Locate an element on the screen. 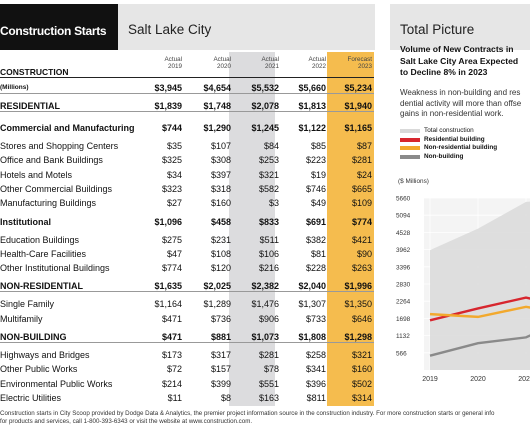  row-value: $35 is located at coordinates (174, 146).